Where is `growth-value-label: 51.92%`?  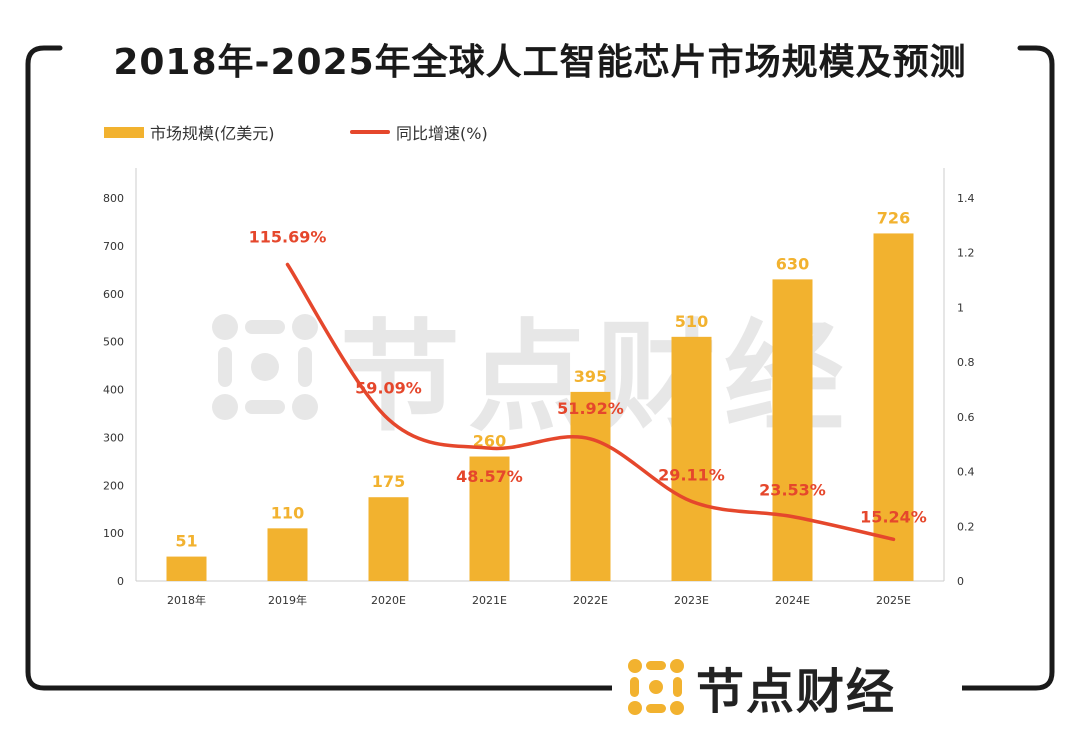
growth-value-label: 51.92% is located at coordinates (590, 408).